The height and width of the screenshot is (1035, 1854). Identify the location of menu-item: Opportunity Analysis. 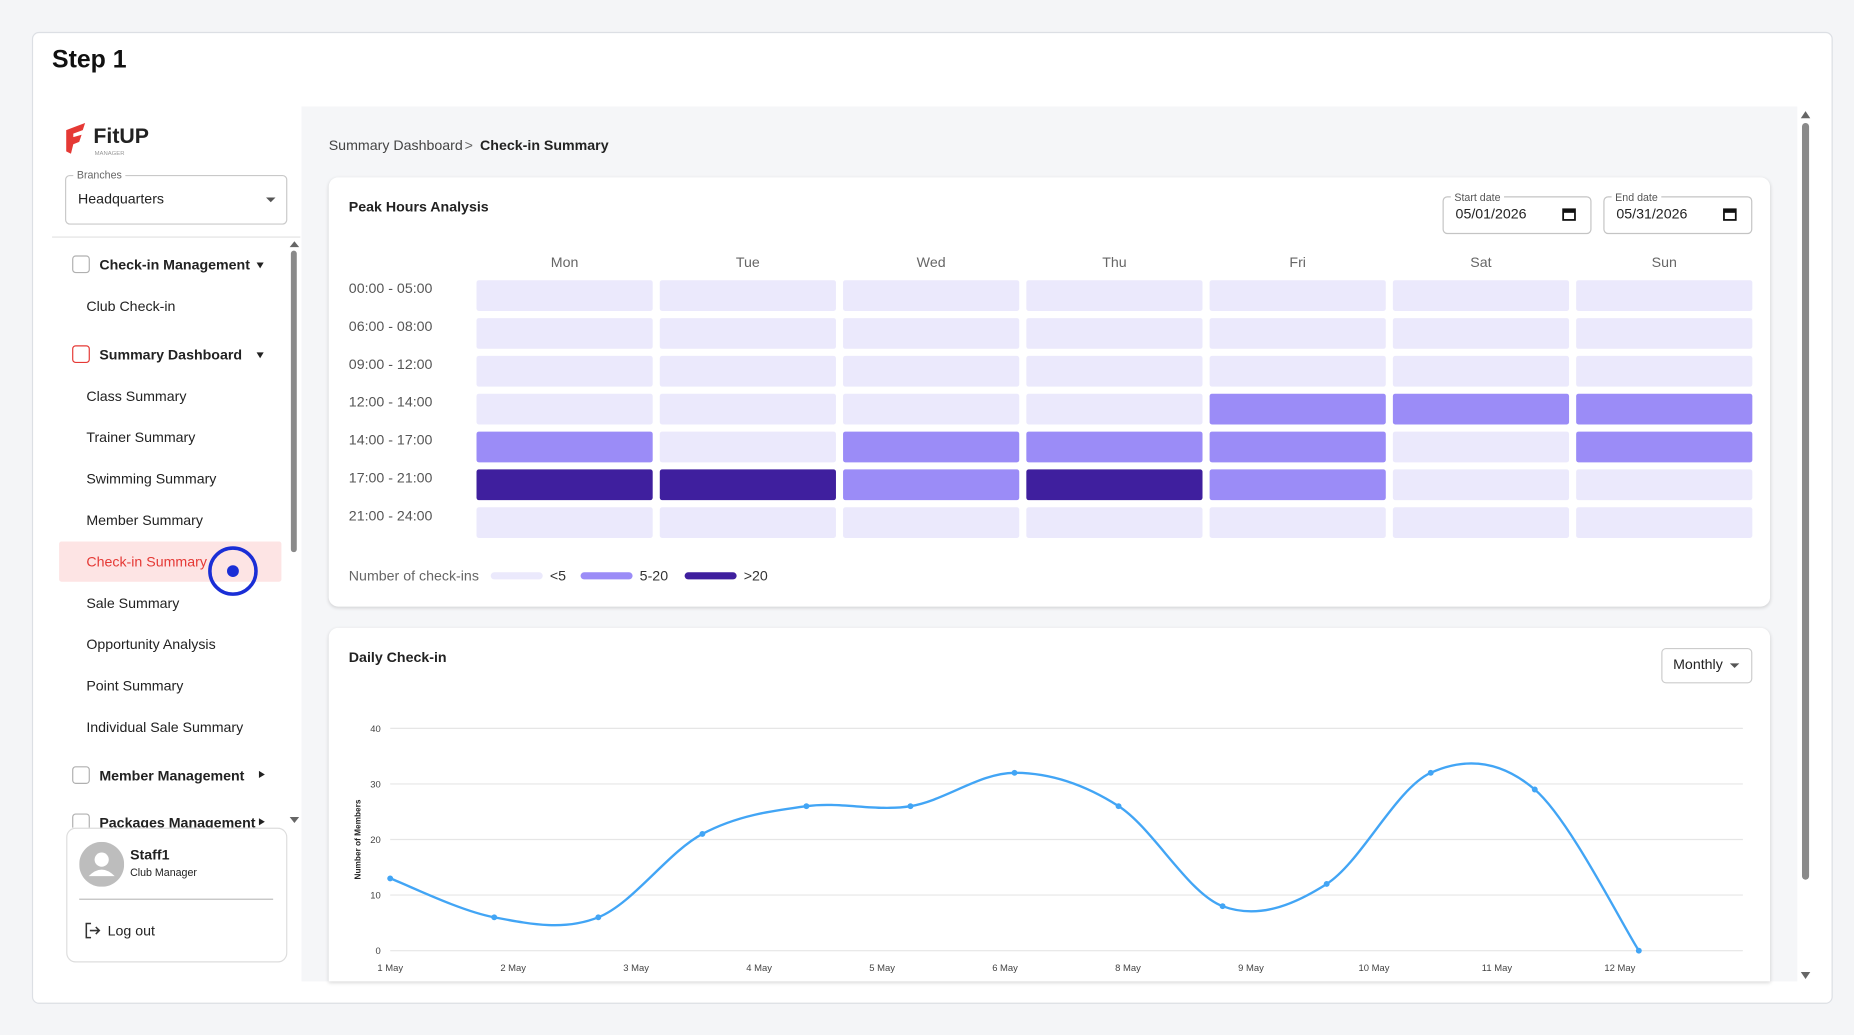
(151, 644).